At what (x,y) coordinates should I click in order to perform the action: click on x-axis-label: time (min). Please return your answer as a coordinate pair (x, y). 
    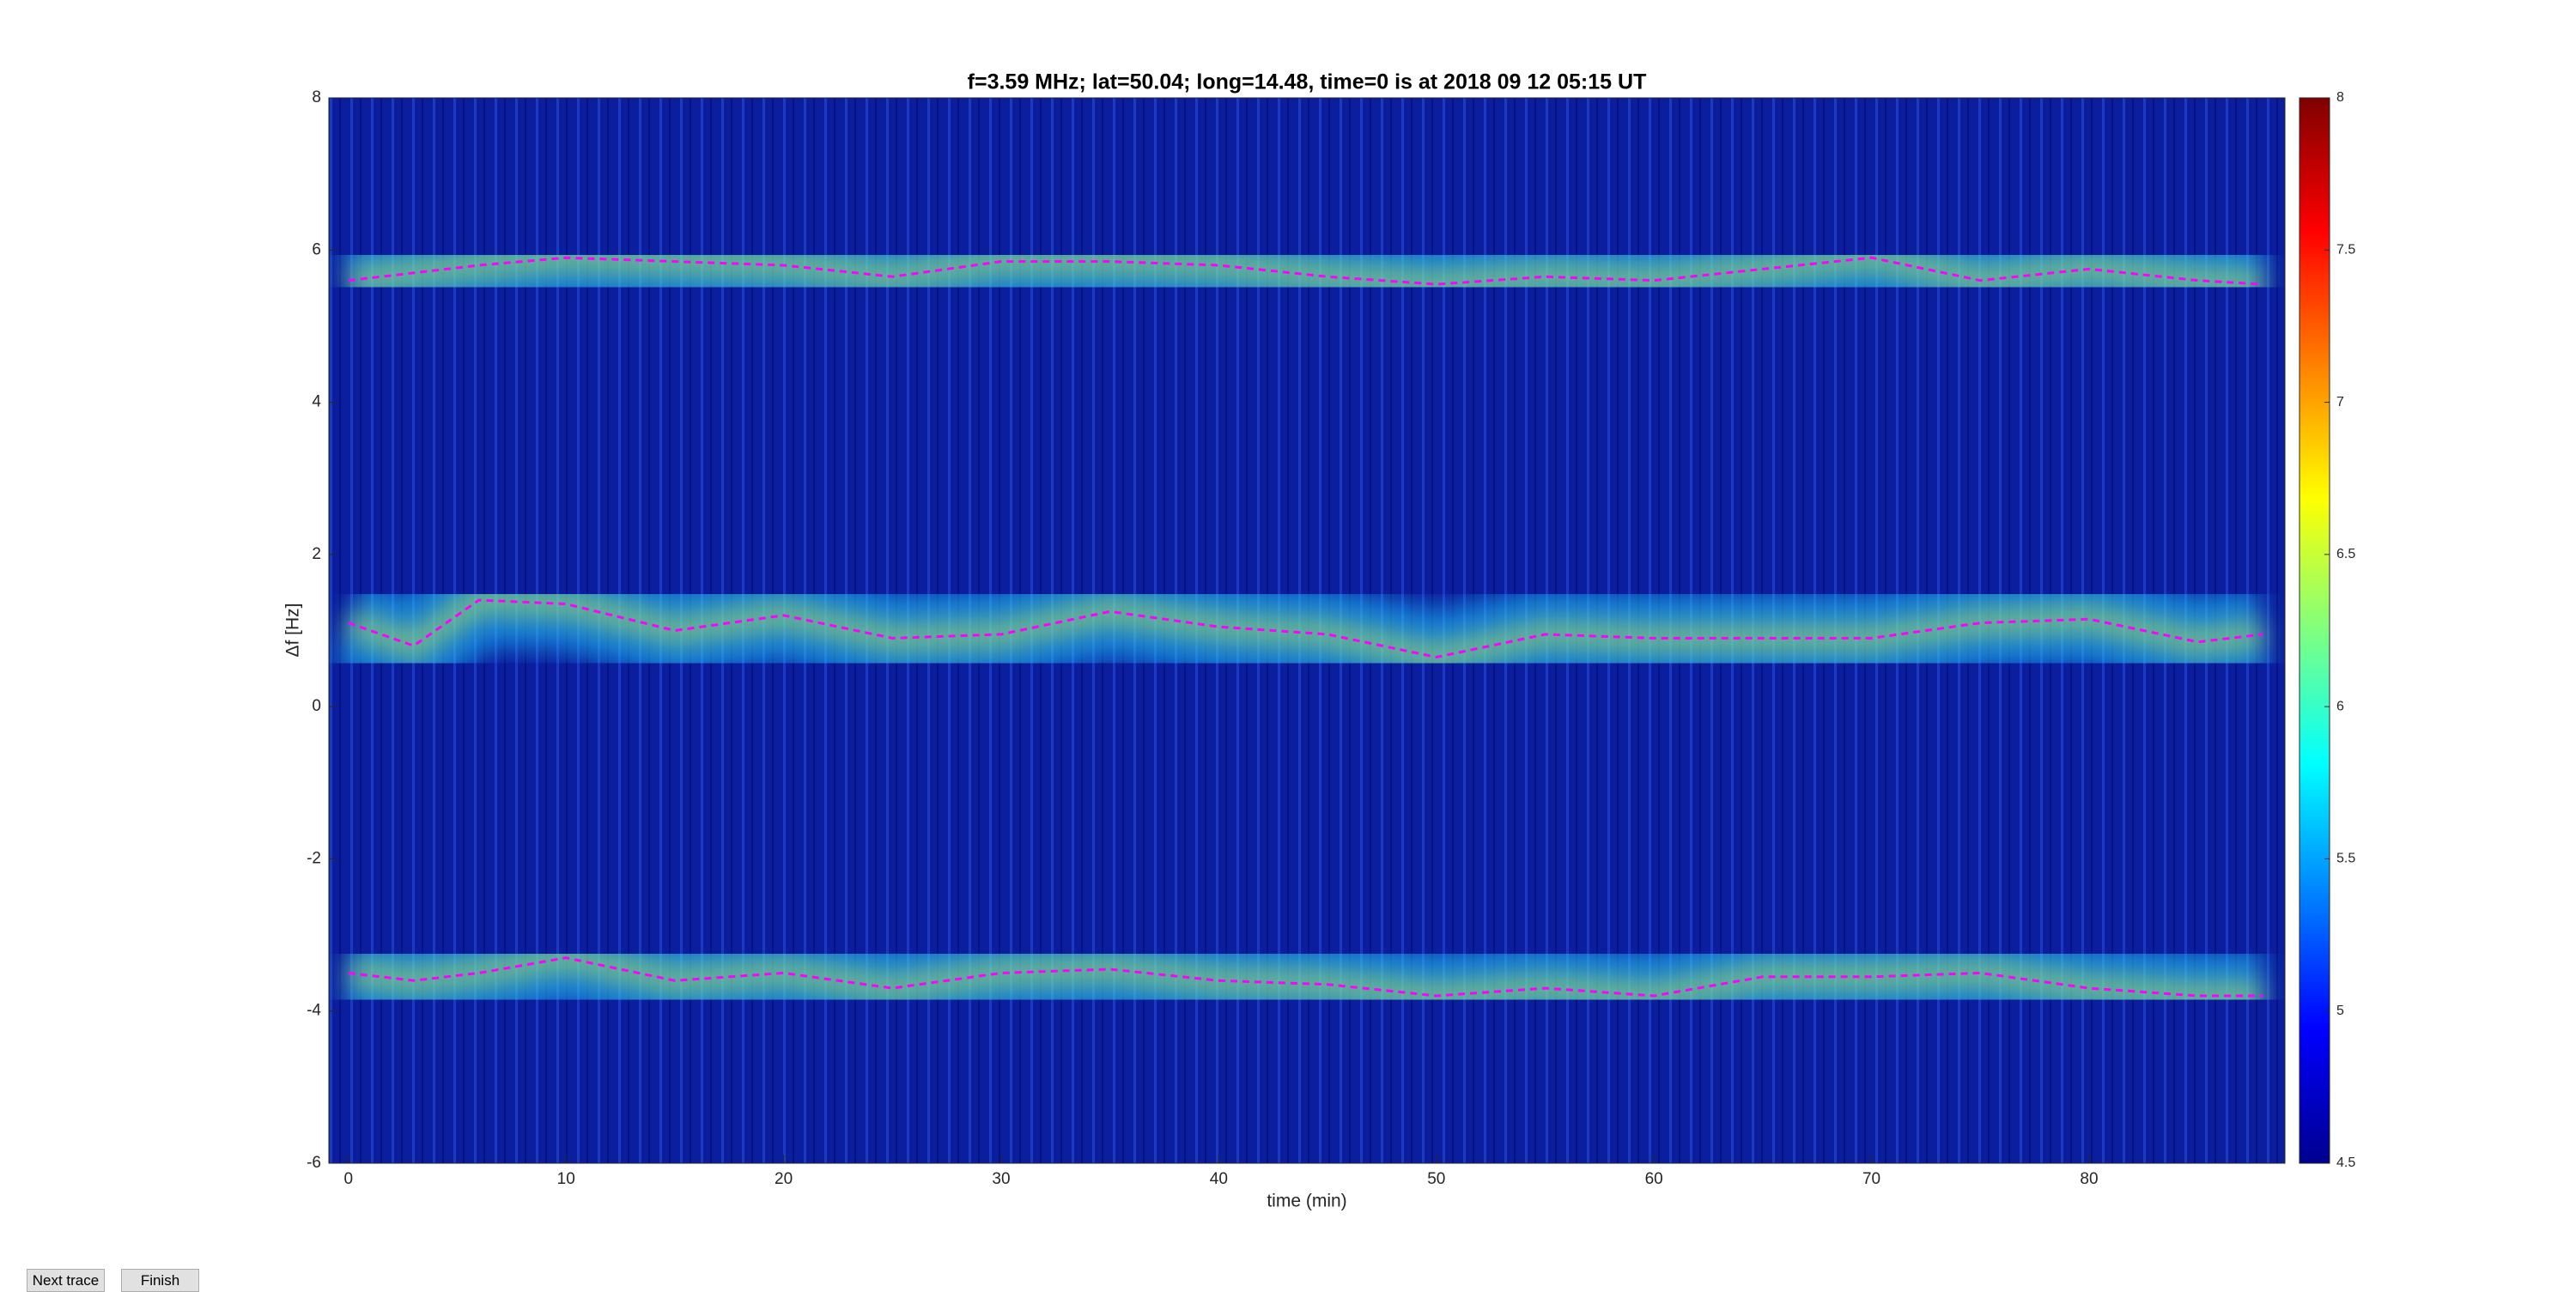
    Looking at the image, I should click on (1306, 1201).